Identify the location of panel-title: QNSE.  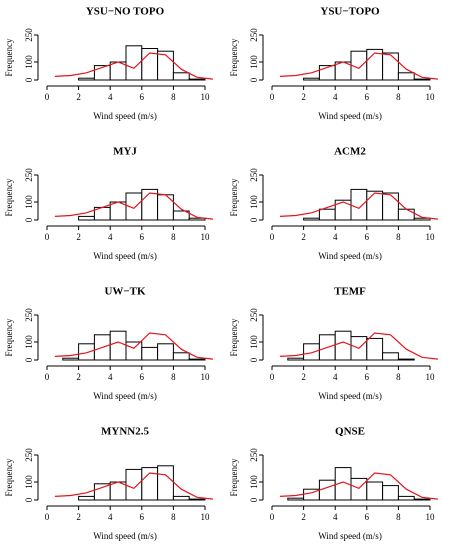
(350, 432).